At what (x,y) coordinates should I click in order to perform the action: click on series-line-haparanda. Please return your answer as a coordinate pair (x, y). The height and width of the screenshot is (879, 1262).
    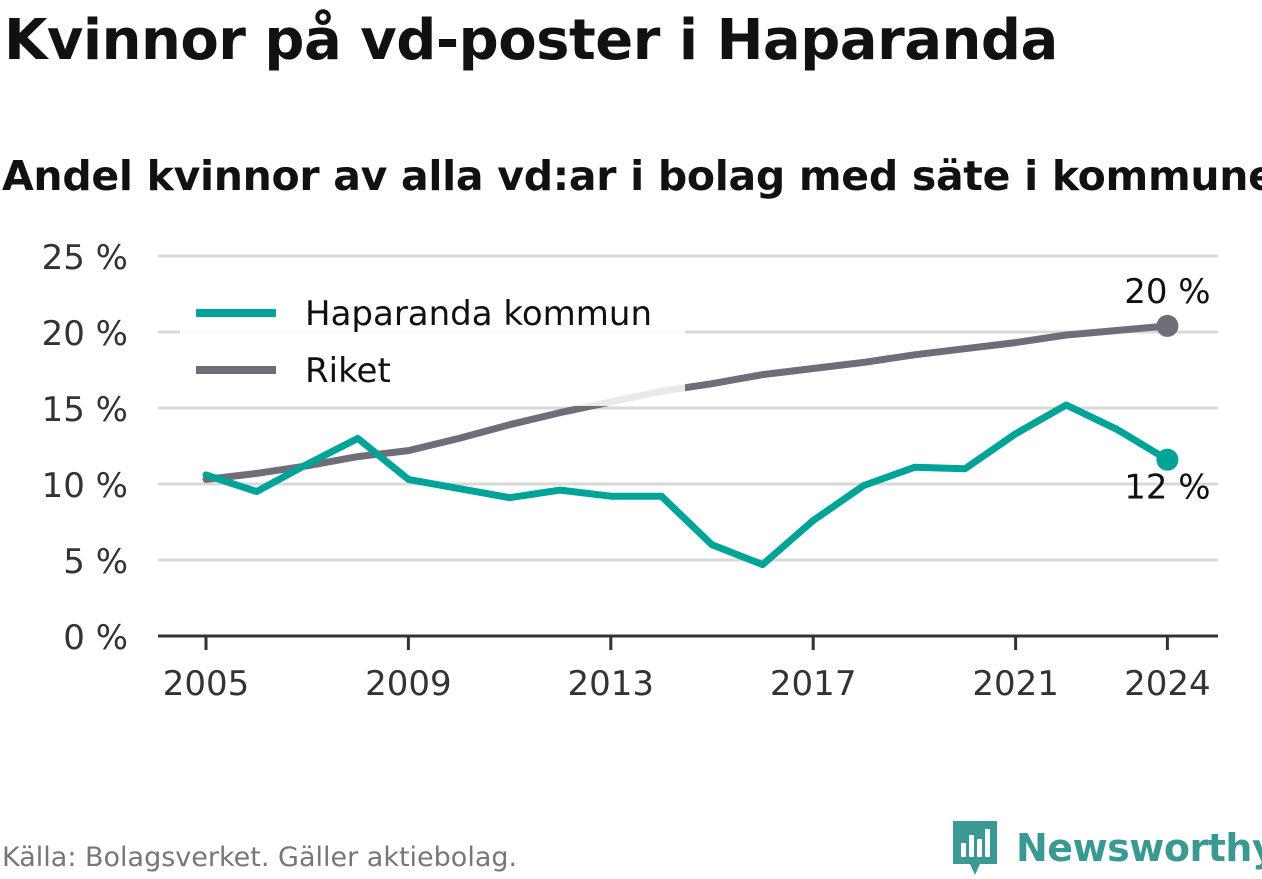
    Looking at the image, I should click on (686, 485).